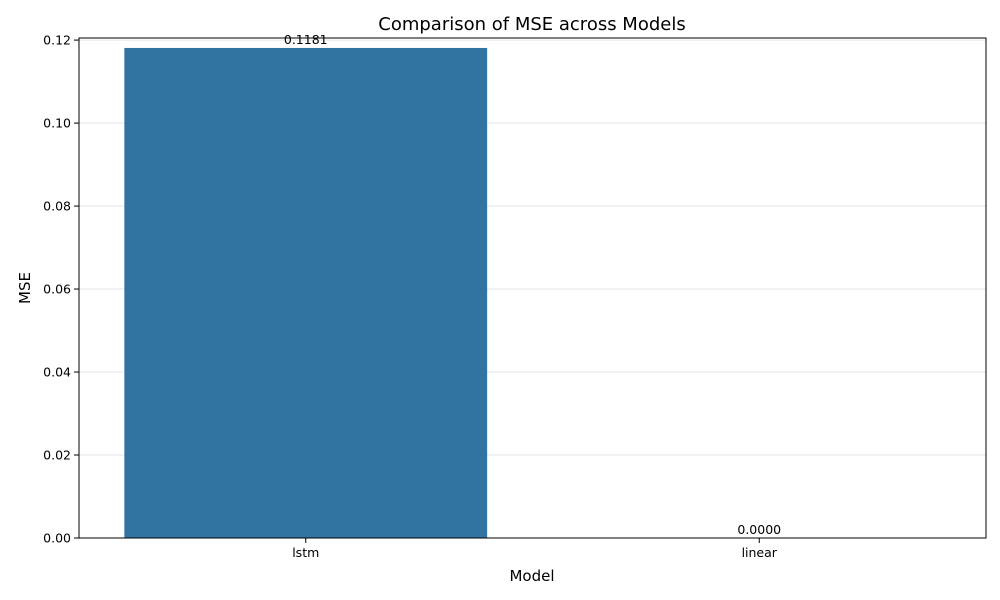 The image size is (1000, 600). What do you see at coordinates (306, 39) in the screenshot?
I see `data-label-lstm: 0.1181` at bounding box center [306, 39].